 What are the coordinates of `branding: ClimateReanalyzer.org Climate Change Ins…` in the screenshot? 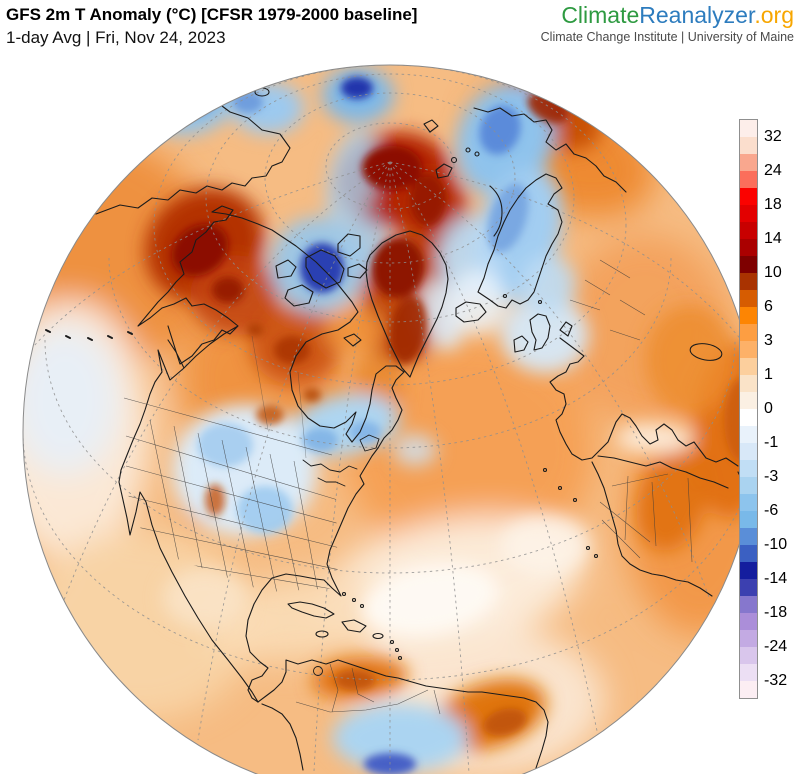 It's located at (667, 23).